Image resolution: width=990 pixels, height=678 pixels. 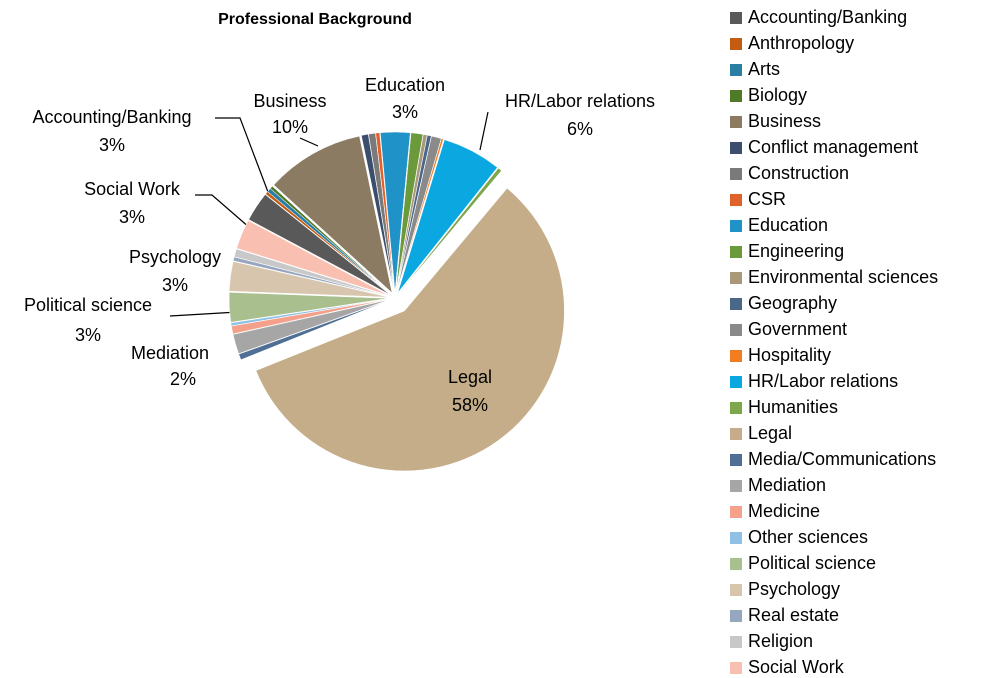 I want to click on legend-label: Biology, so click(x=777, y=95).